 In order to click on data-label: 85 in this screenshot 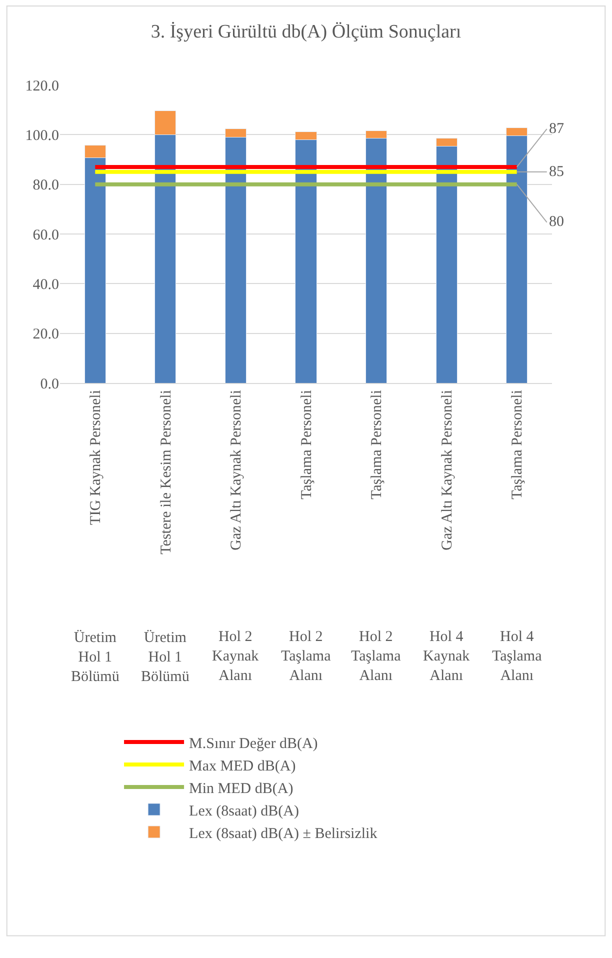, I will do `click(556, 172)`.